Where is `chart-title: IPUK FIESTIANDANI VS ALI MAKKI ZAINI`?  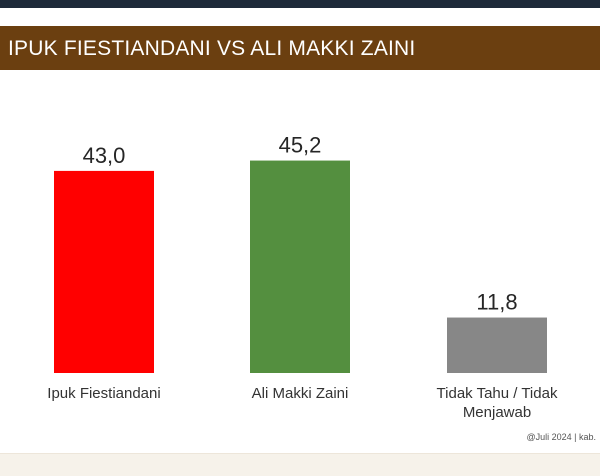 chart-title: IPUK FIESTIANDANI VS ALI MAKKI ZAINI is located at coordinates (212, 48).